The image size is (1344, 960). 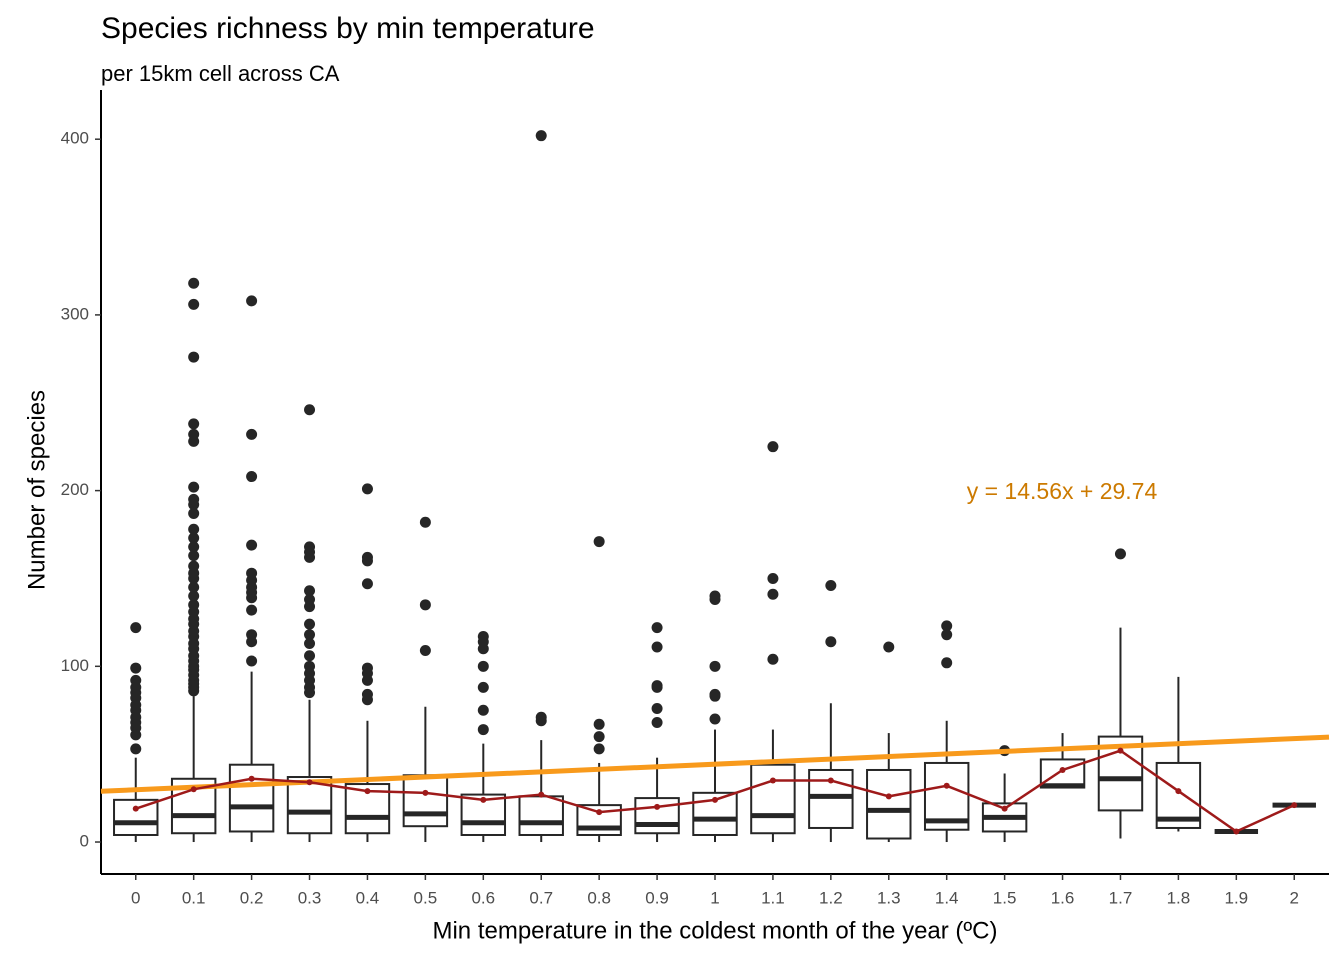 What do you see at coordinates (220, 73) in the screenshot?
I see `chart-subtitle: per 15km cell across CA` at bounding box center [220, 73].